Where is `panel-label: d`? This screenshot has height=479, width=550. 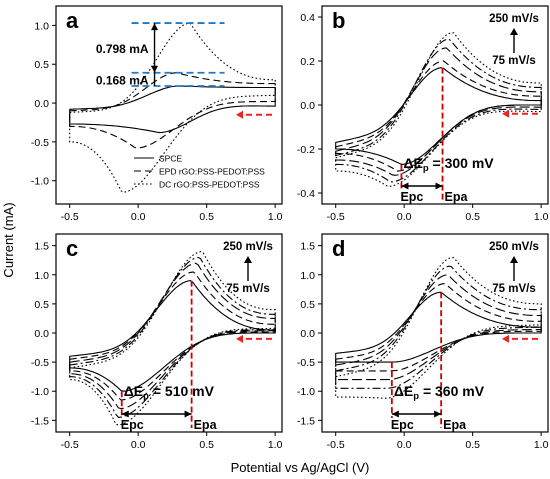
panel-label: d is located at coordinates (338, 248).